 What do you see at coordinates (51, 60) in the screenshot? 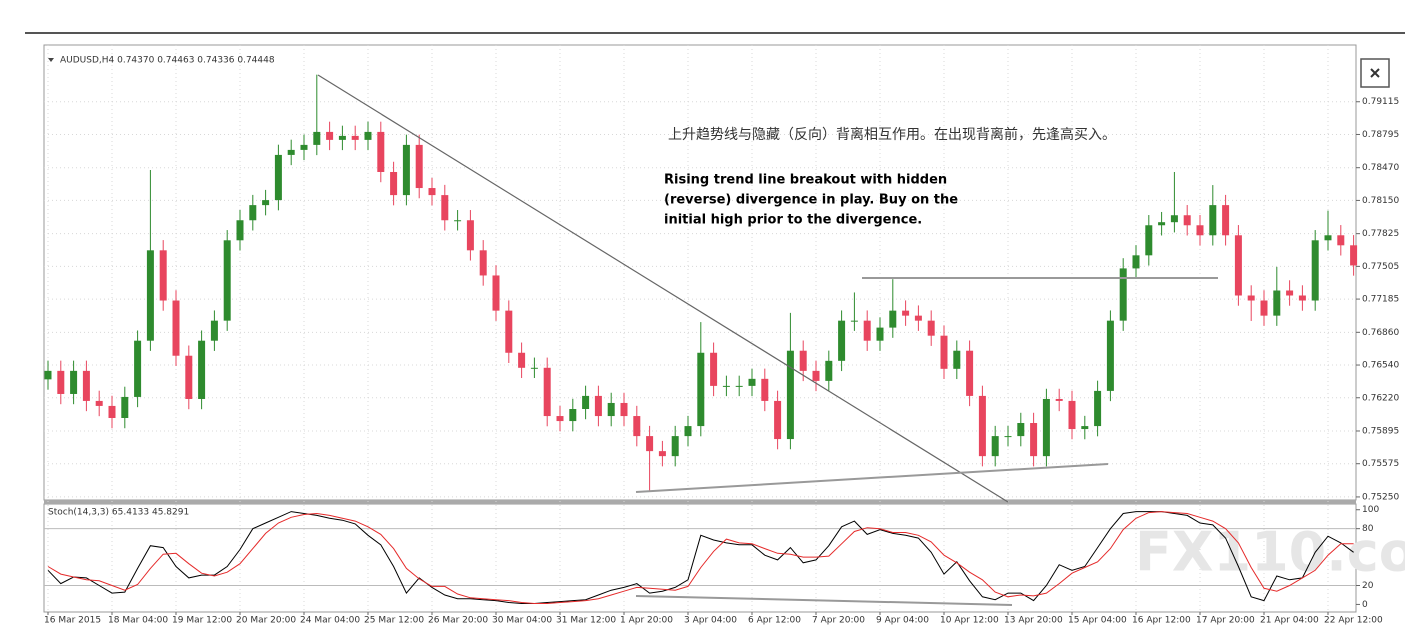
I see `menu-arrow` at bounding box center [51, 60].